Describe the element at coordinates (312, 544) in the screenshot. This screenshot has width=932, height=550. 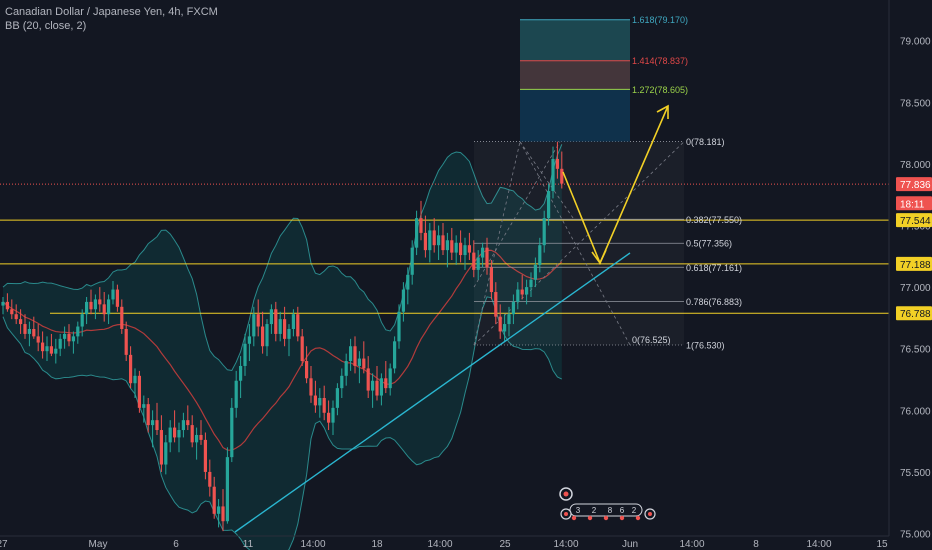
I see `time-tick-label: 14:00` at that location.